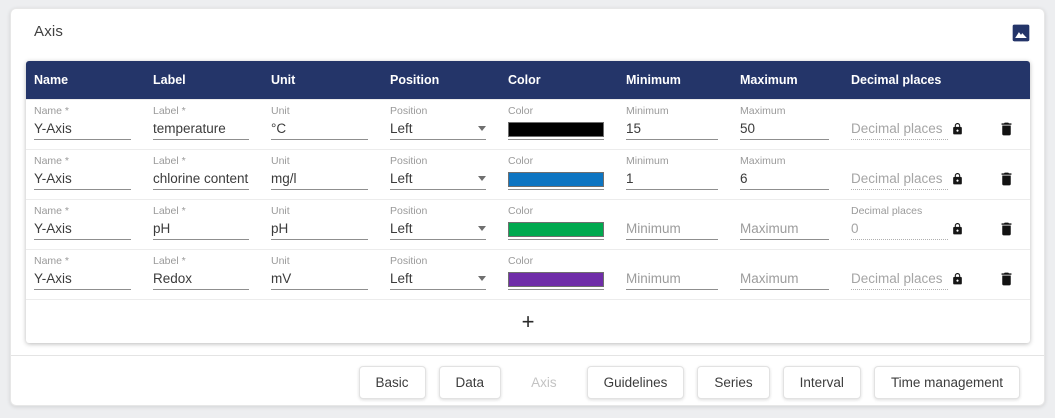 This screenshot has width=1055, height=418. I want to click on field-label: Label *, so click(169, 161).